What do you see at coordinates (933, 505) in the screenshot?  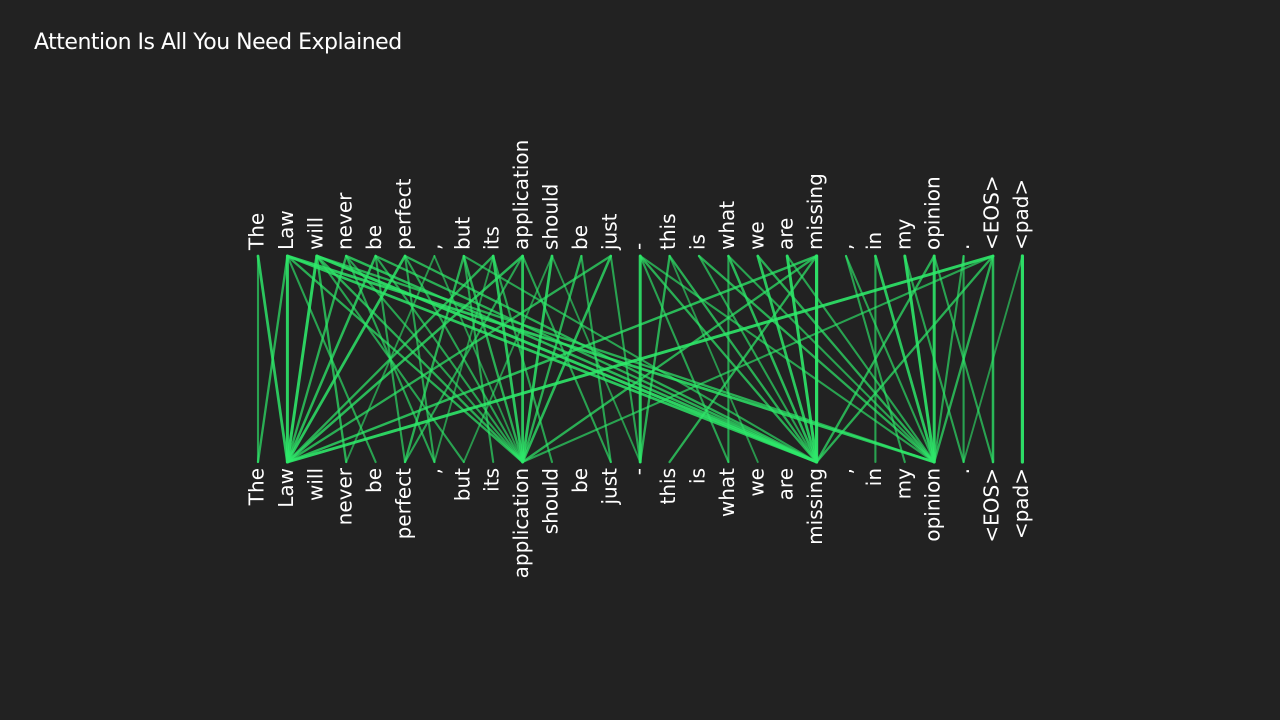 I see `key-token: opinion` at bounding box center [933, 505].